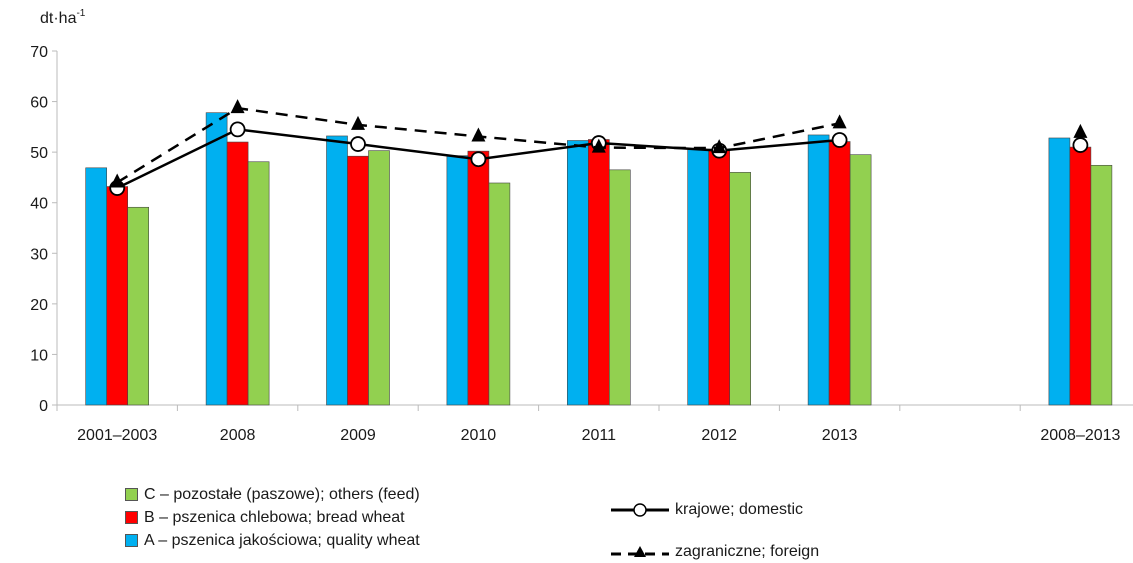  I want to click on x-tick-label: 2011, so click(599, 435).